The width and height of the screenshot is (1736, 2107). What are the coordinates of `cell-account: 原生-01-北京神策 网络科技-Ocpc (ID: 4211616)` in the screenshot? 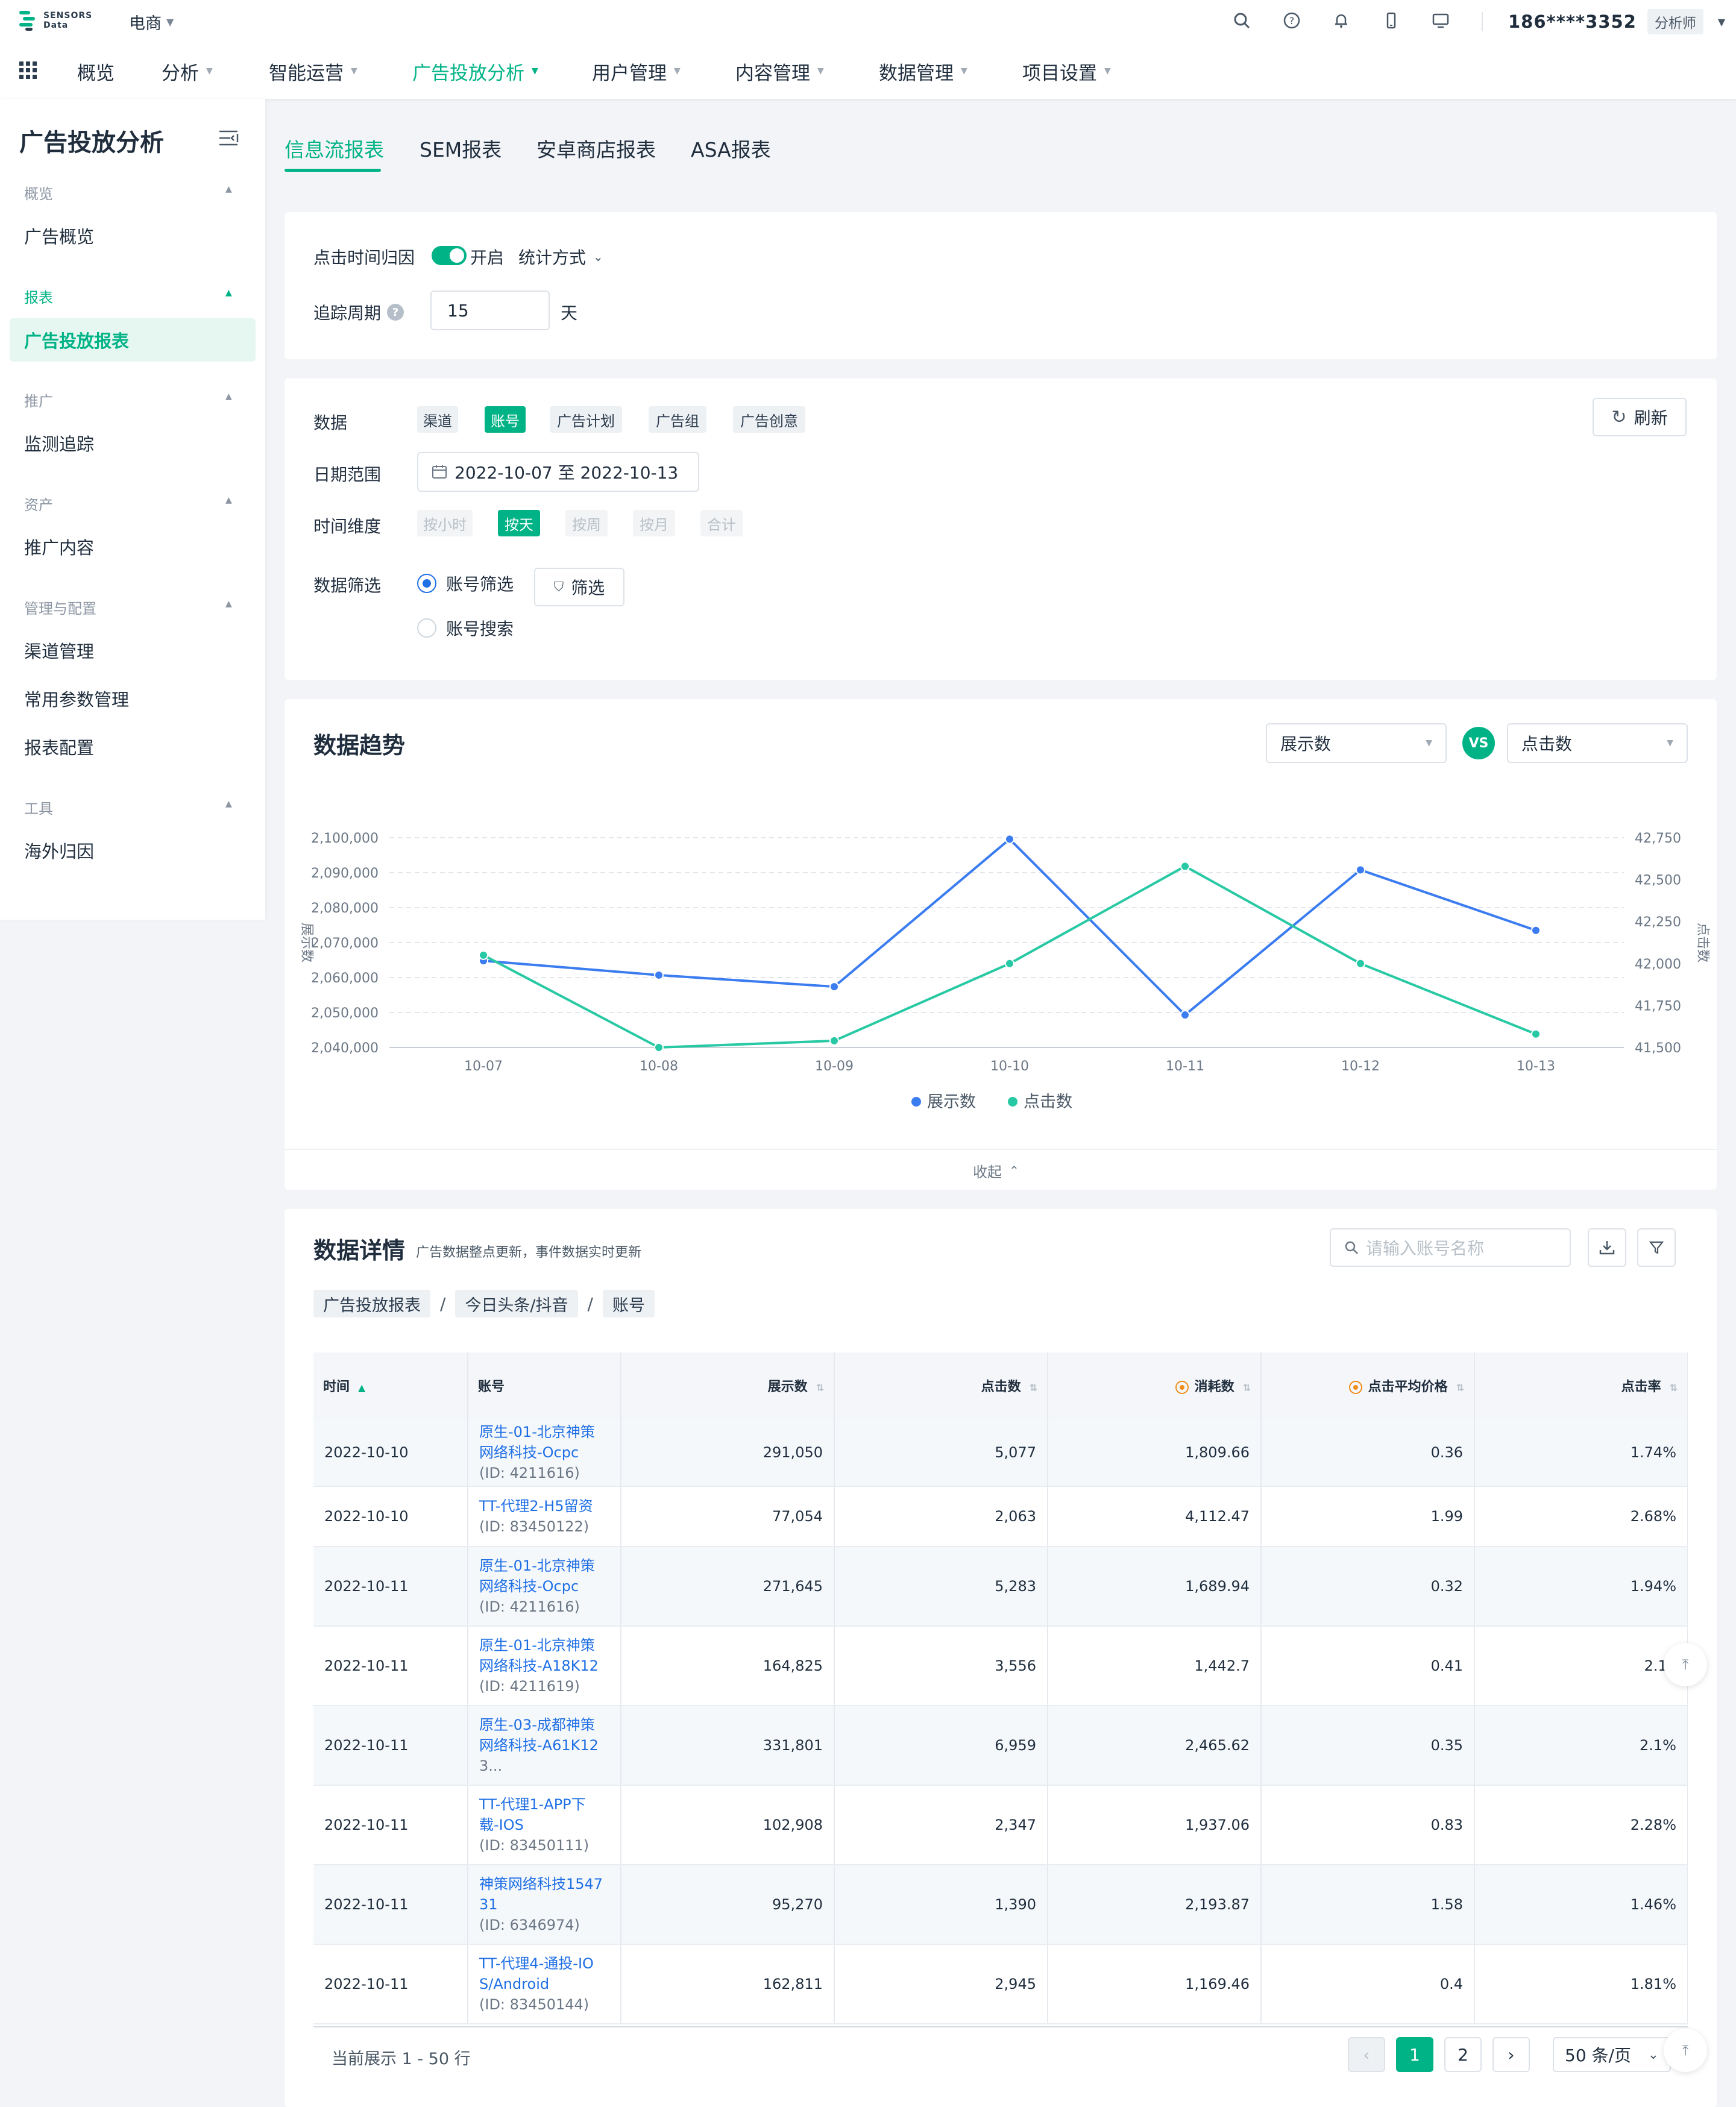 It's located at (544, 1586).